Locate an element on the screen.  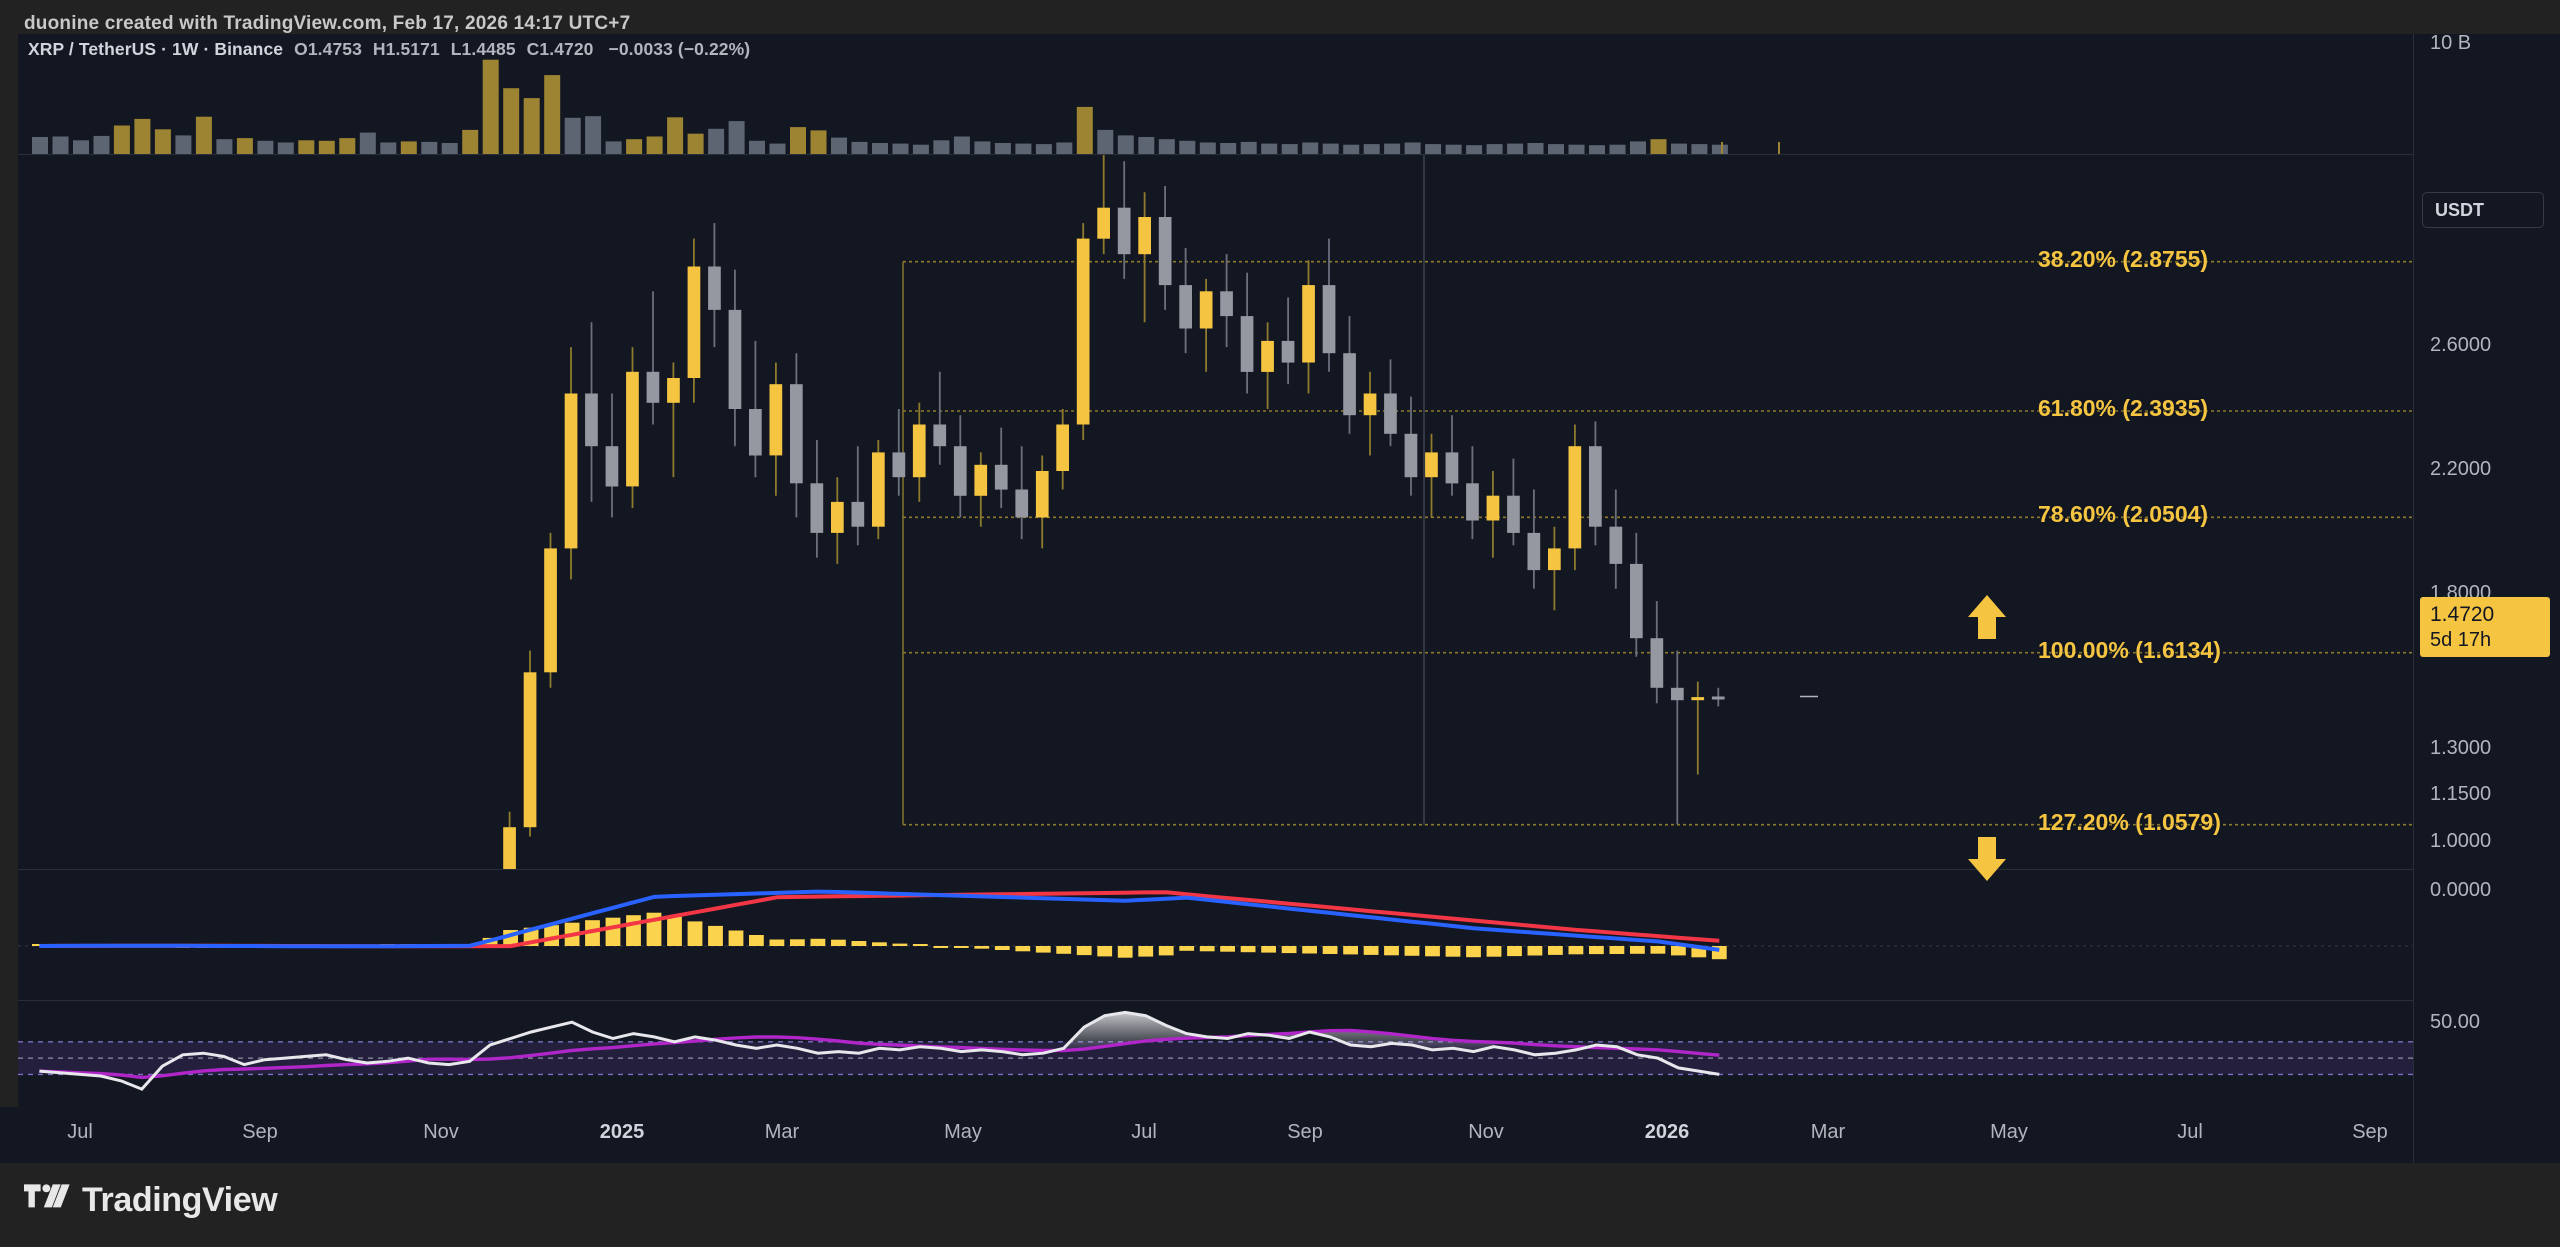
current-price-tag: 1.4720 5d 17h is located at coordinates (2485, 627).